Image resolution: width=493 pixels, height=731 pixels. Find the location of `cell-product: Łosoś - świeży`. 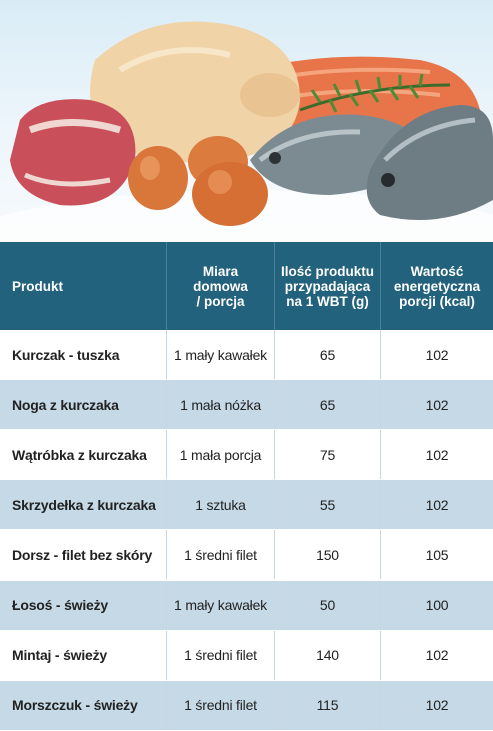

cell-product: Łosoś - świeży is located at coordinates (60, 605).